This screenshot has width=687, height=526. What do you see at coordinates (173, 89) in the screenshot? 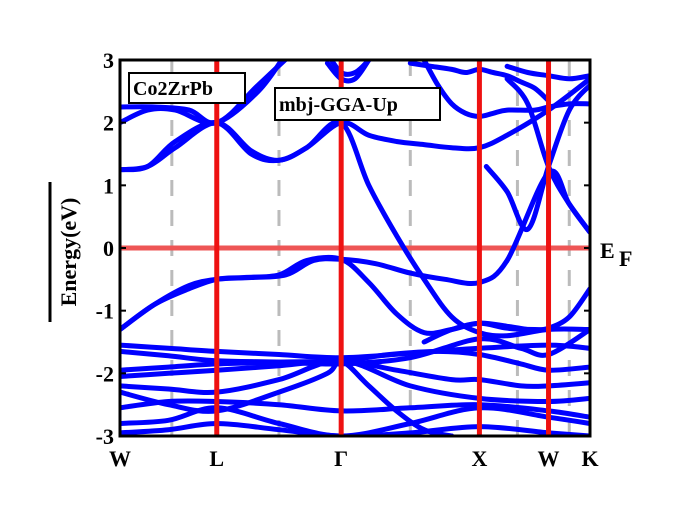
I see `material-label: Co2ZrPb` at bounding box center [173, 89].